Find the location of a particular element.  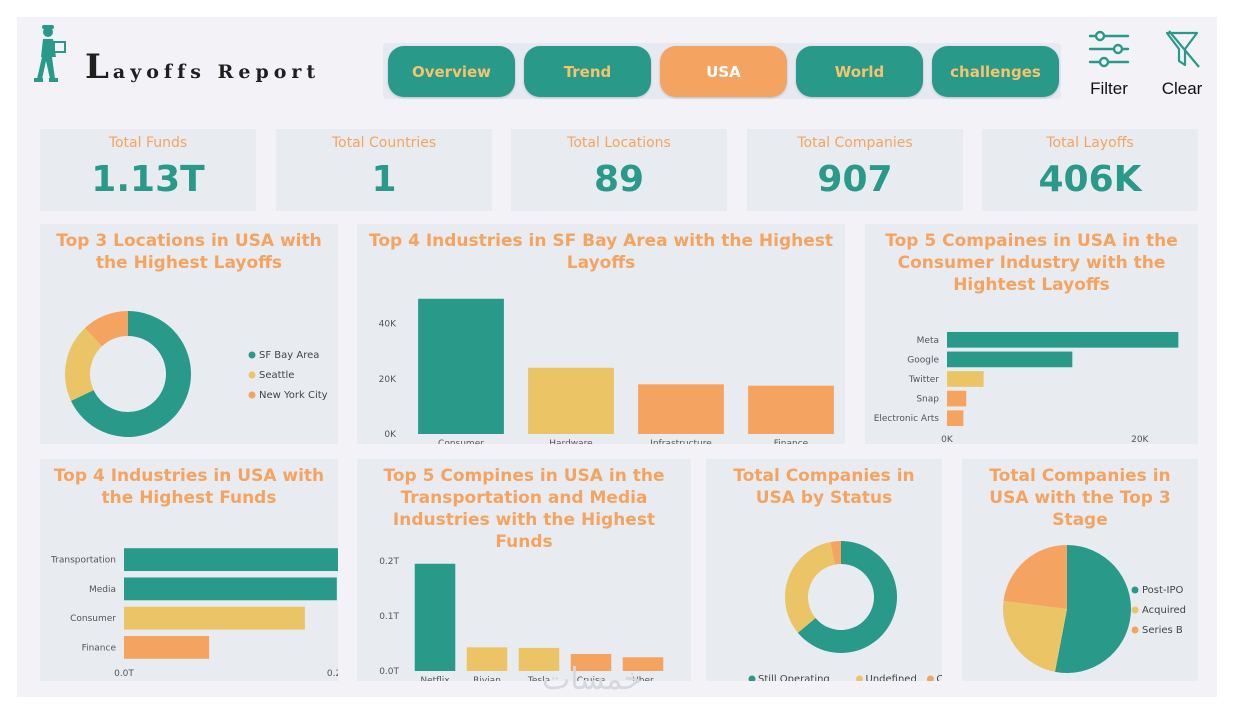

pie-slice-post-ipo is located at coordinates (1093, 609).